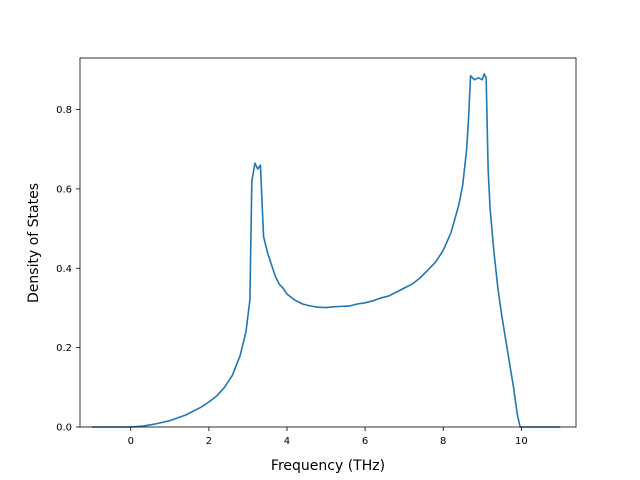 This screenshot has width=640, height=480. What do you see at coordinates (64, 348) in the screenshot?
I see `y-tick-label: 0.2` at bounding box center [64, 348].